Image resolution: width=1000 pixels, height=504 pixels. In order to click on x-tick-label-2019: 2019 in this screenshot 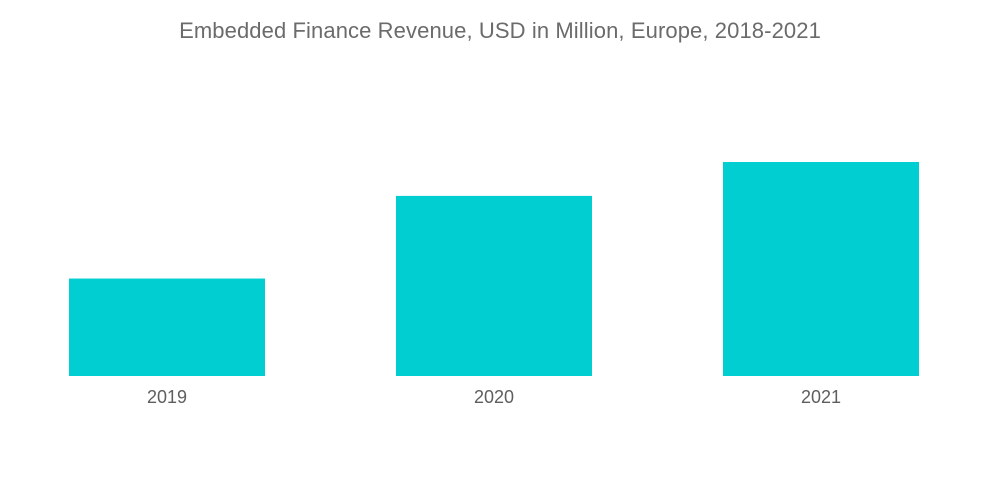, I will do `click(167, 397)`.